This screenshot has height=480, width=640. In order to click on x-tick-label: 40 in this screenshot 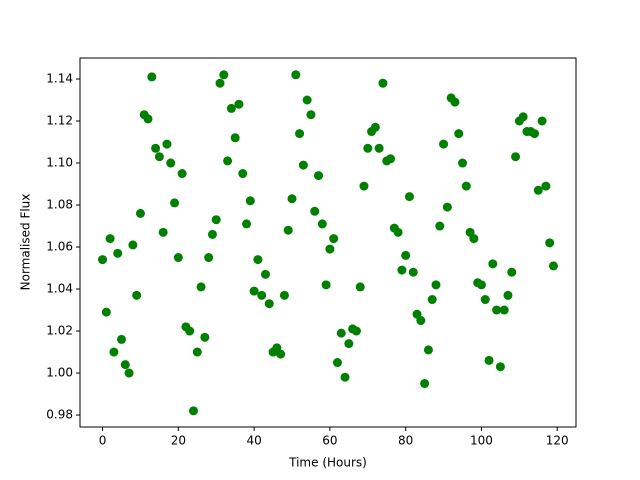, I will do `click(253, 441)`.